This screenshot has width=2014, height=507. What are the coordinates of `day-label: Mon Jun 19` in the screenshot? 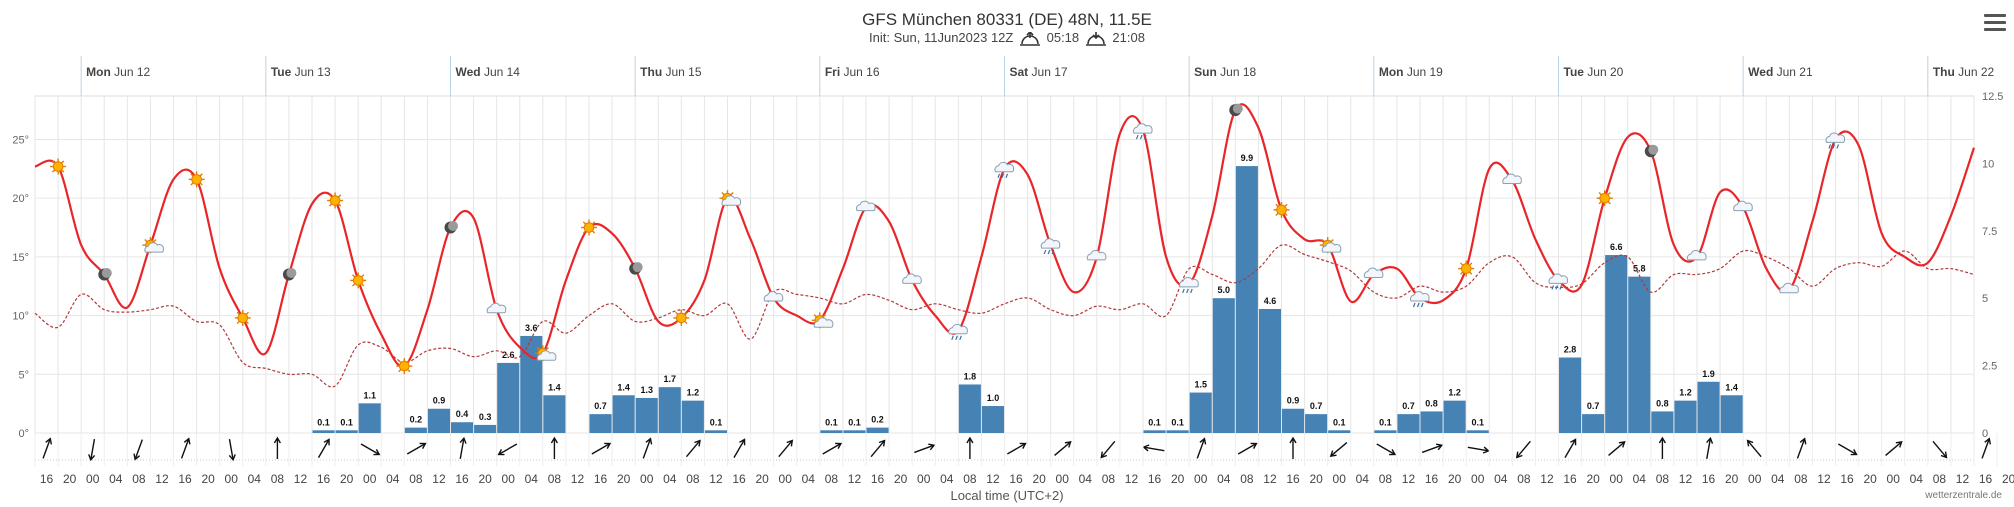 It's located at (1411, 72).